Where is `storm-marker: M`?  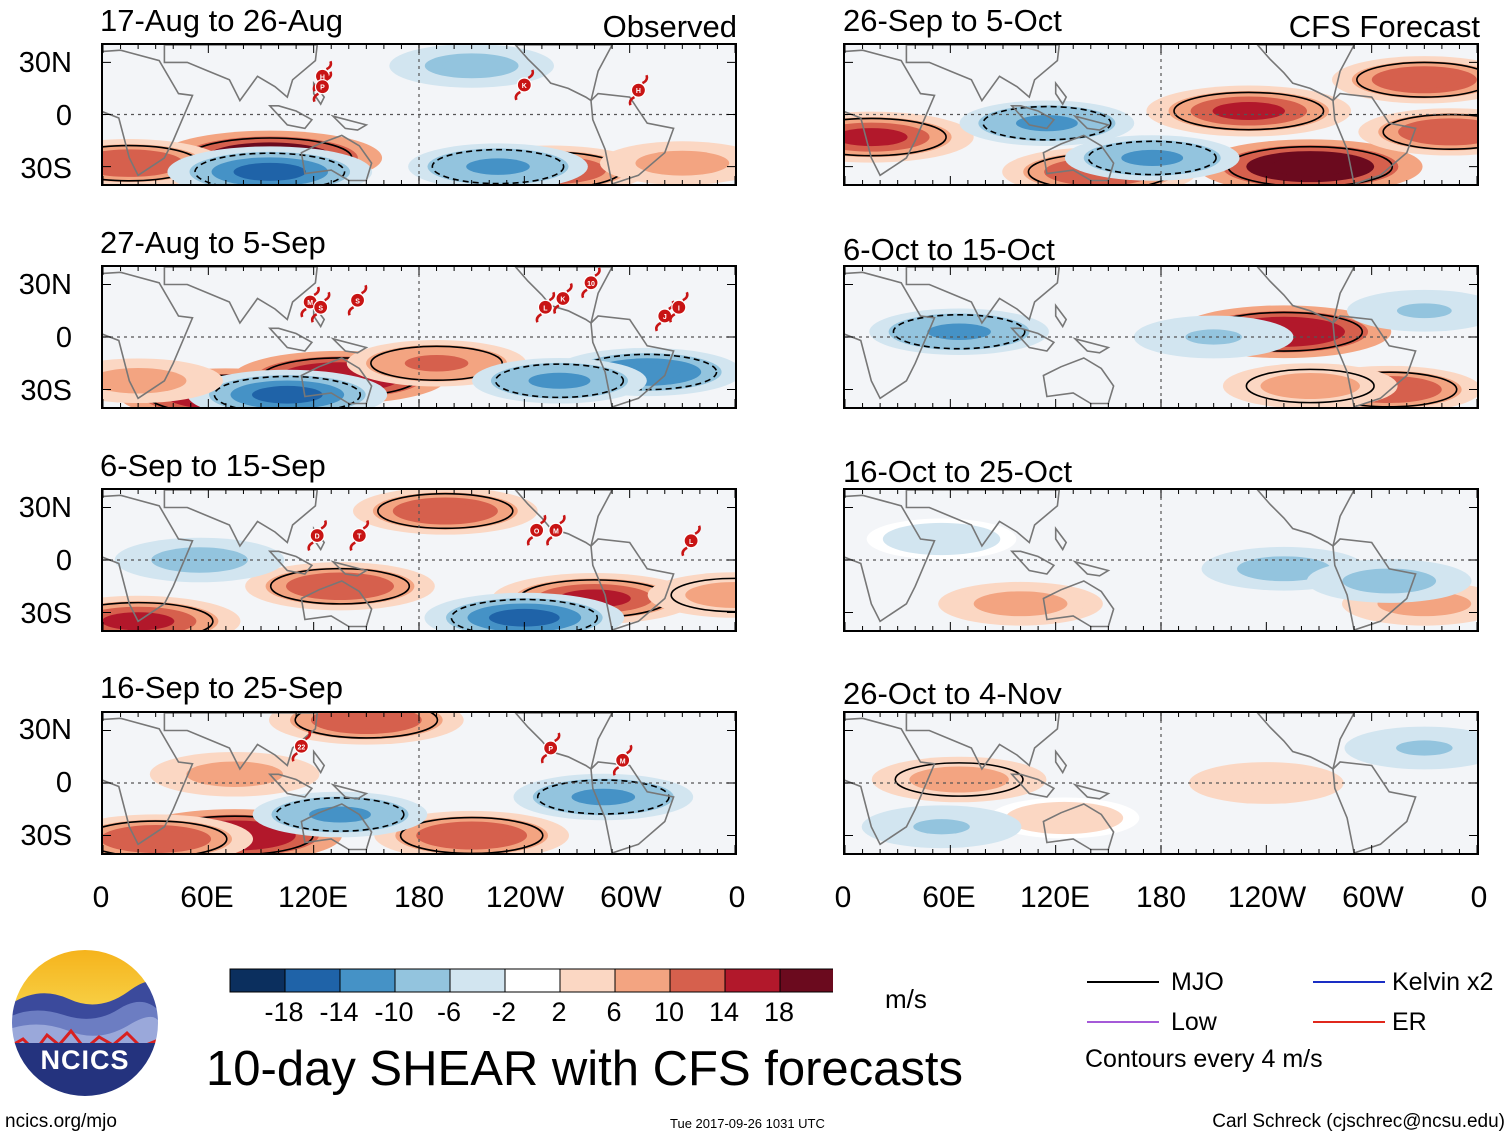
storm-marker: M is located at coordinates (622, 760).